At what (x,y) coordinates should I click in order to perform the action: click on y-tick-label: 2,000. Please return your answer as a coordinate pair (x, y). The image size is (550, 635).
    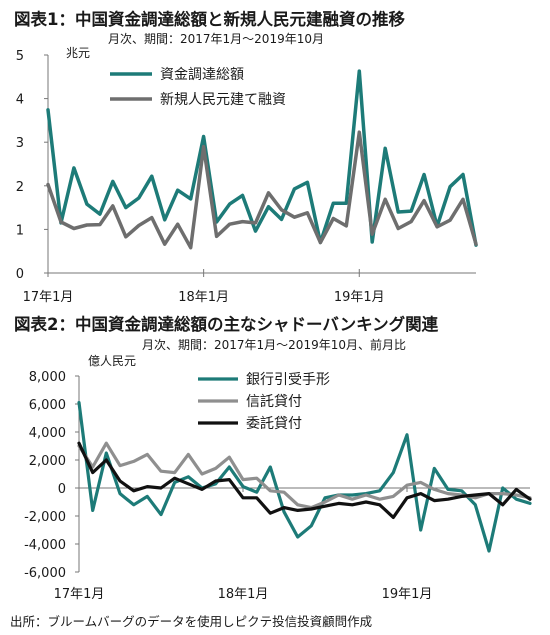
    Looking at the image, I should click on (47, 461).